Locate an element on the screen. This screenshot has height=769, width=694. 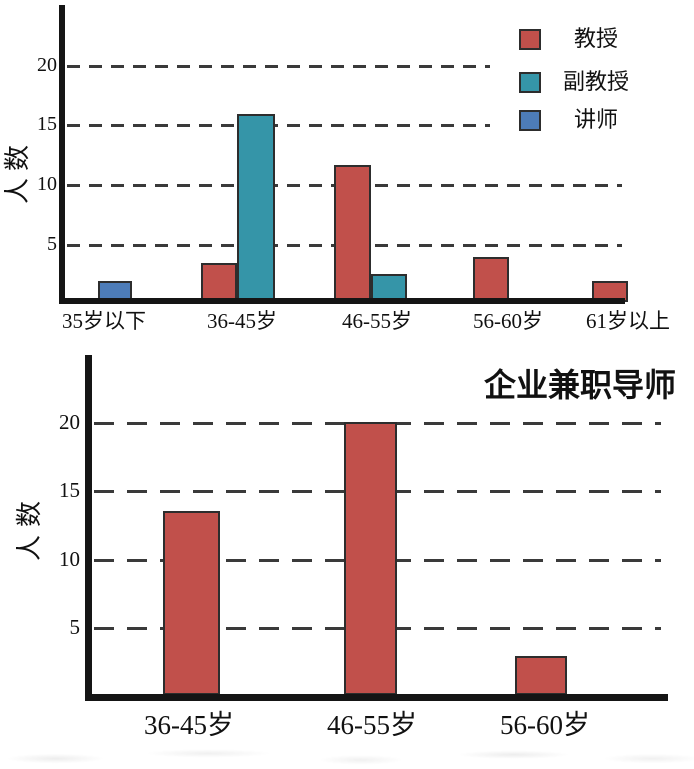
legend-label-associate-professor: 副教授 is located at coordinates (595, 81).